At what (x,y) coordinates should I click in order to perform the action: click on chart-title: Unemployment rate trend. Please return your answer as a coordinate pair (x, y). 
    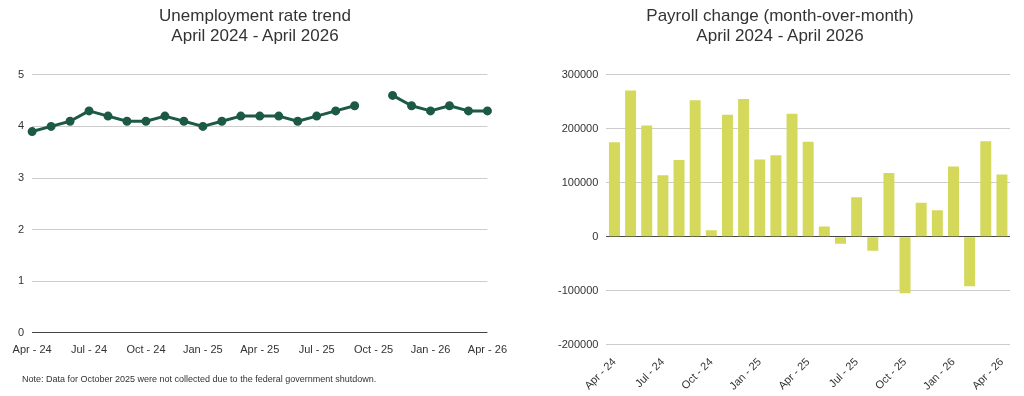
    Looking at the image, I should click on (255, 15).